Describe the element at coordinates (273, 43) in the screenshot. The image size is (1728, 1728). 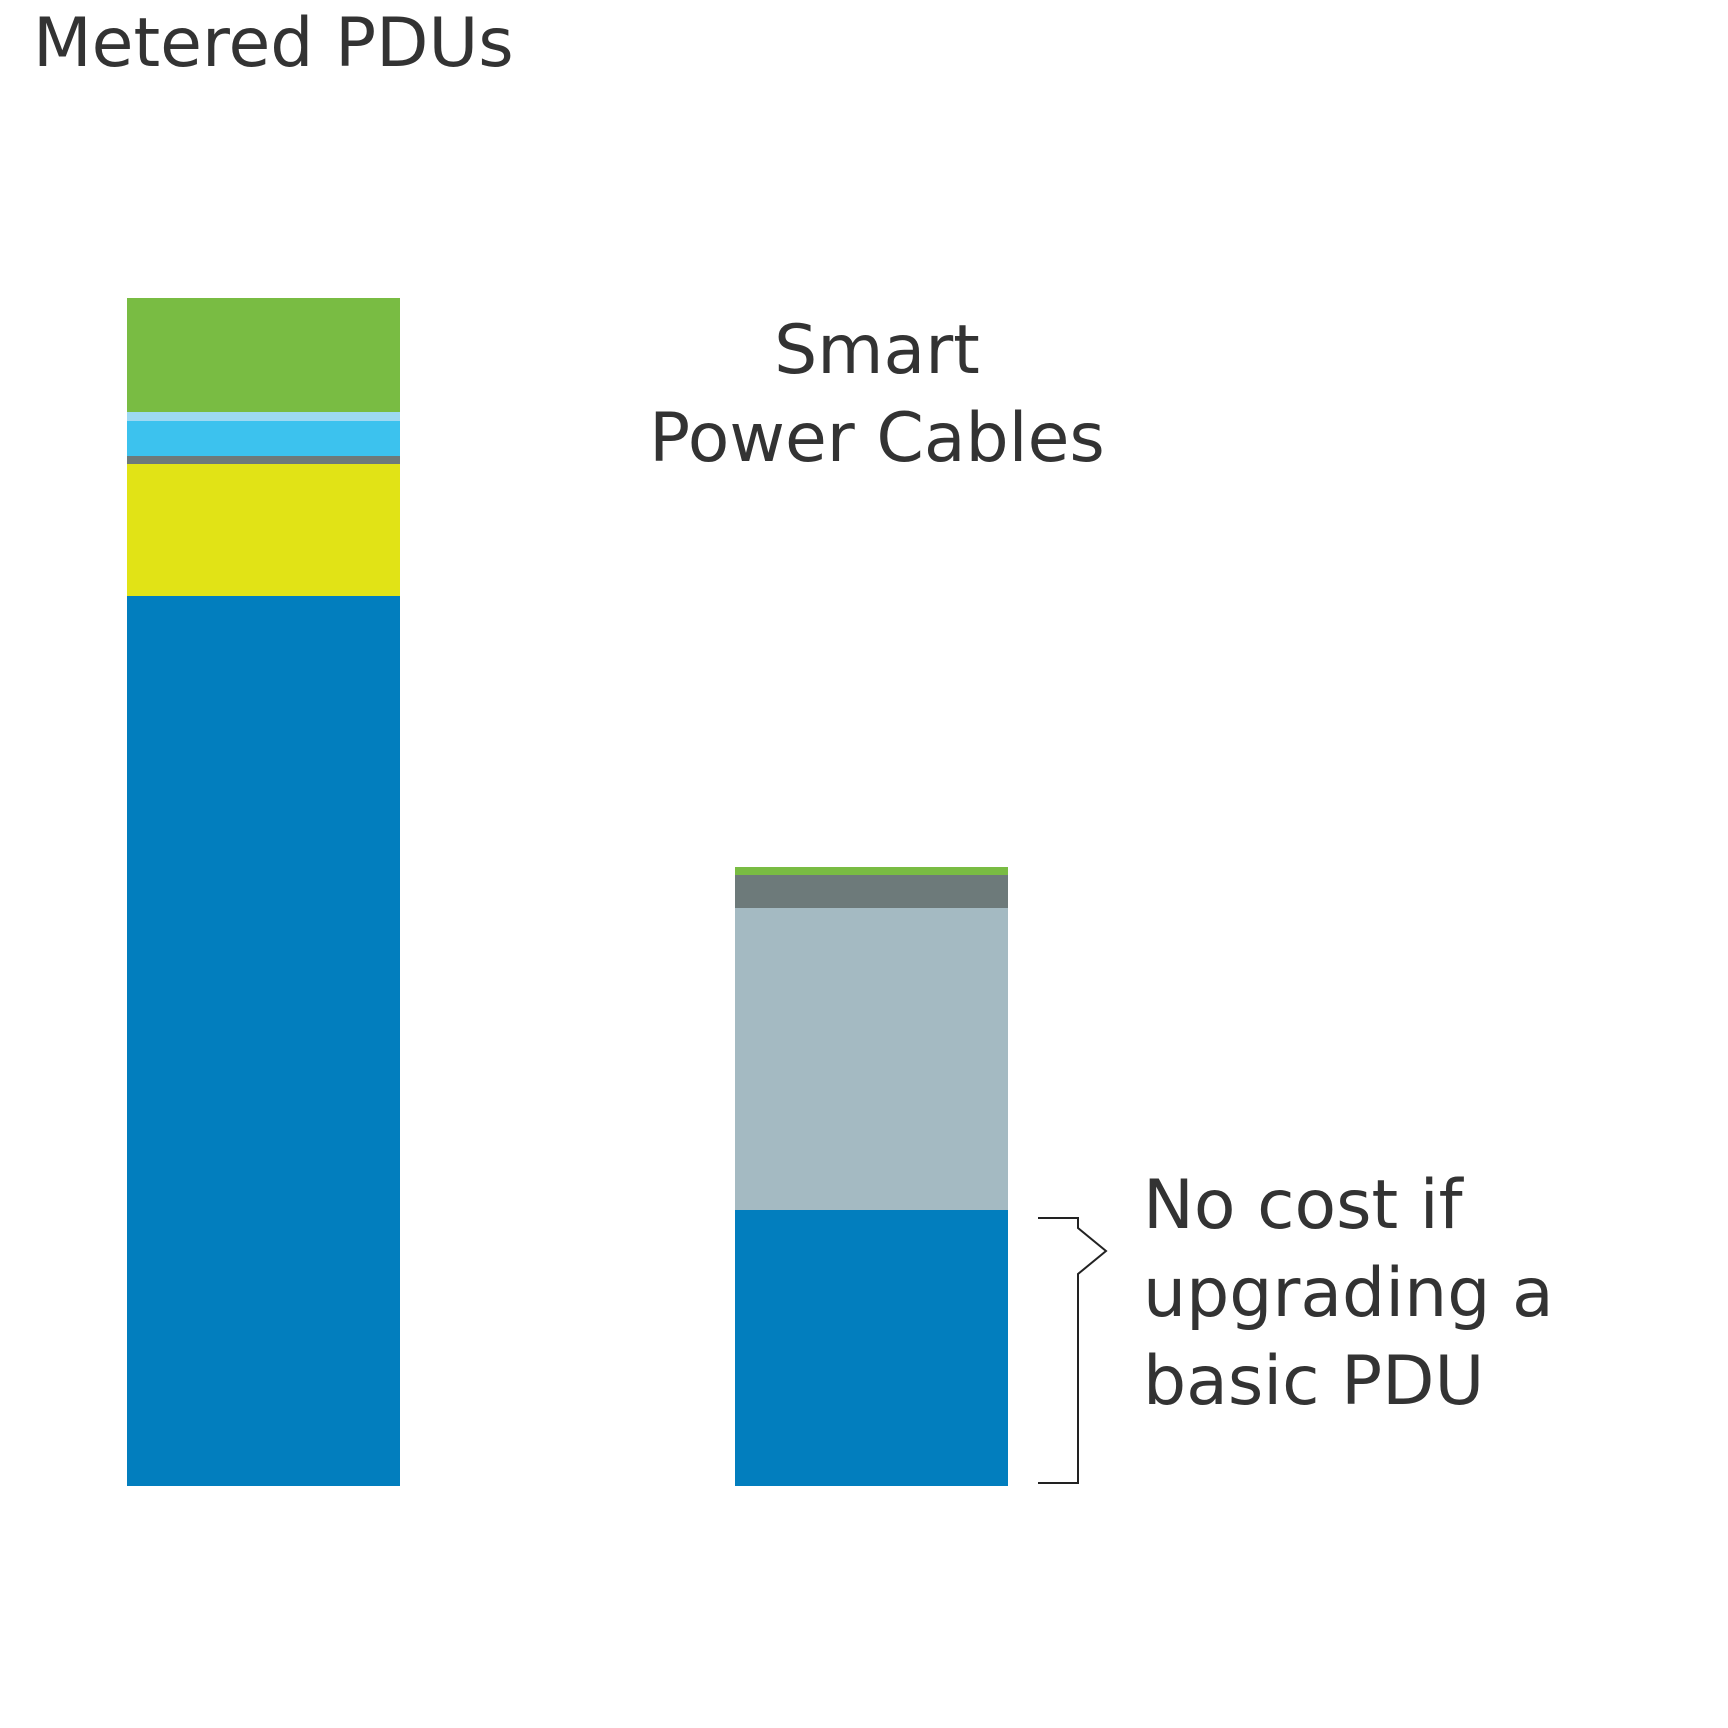
I see `category-label-metered-pdus: Metered PDUs` at that location.